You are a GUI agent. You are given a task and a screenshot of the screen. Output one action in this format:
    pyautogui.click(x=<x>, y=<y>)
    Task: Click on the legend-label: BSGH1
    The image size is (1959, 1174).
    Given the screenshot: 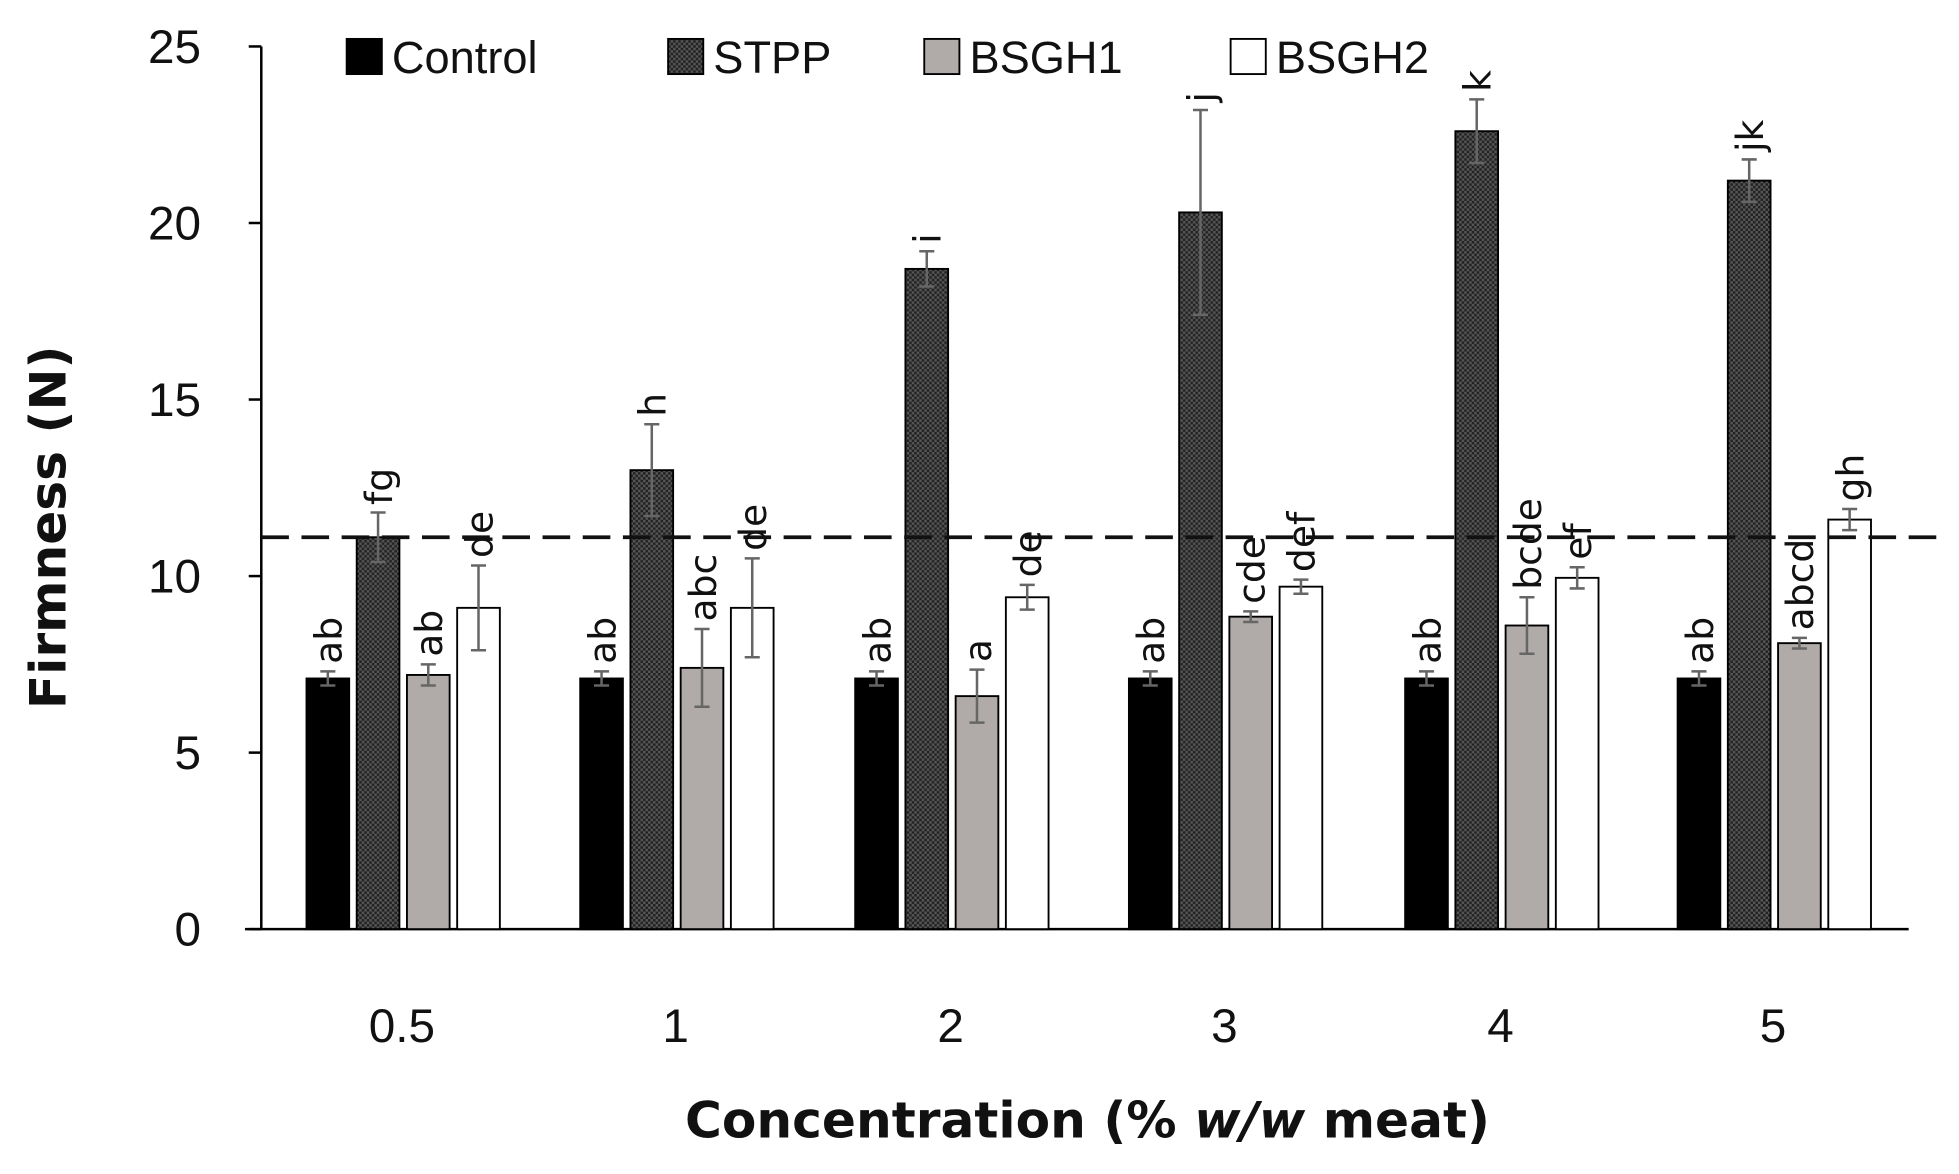 What is the action you would take?
    pyautogui.click(x=1045, y=57)
    